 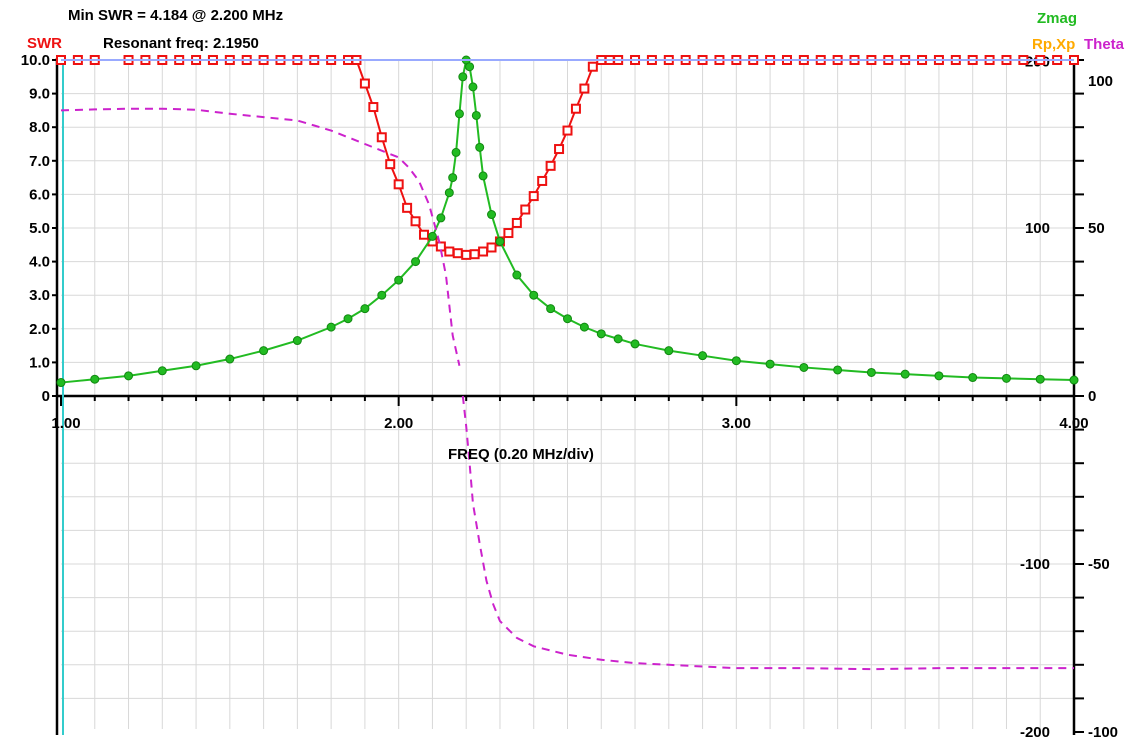 What do you see at coordinates (1053, 44) in the screenshot?
I see `rpxp-axis-label: Rp,Xp` at bounding box center [1053, 44].